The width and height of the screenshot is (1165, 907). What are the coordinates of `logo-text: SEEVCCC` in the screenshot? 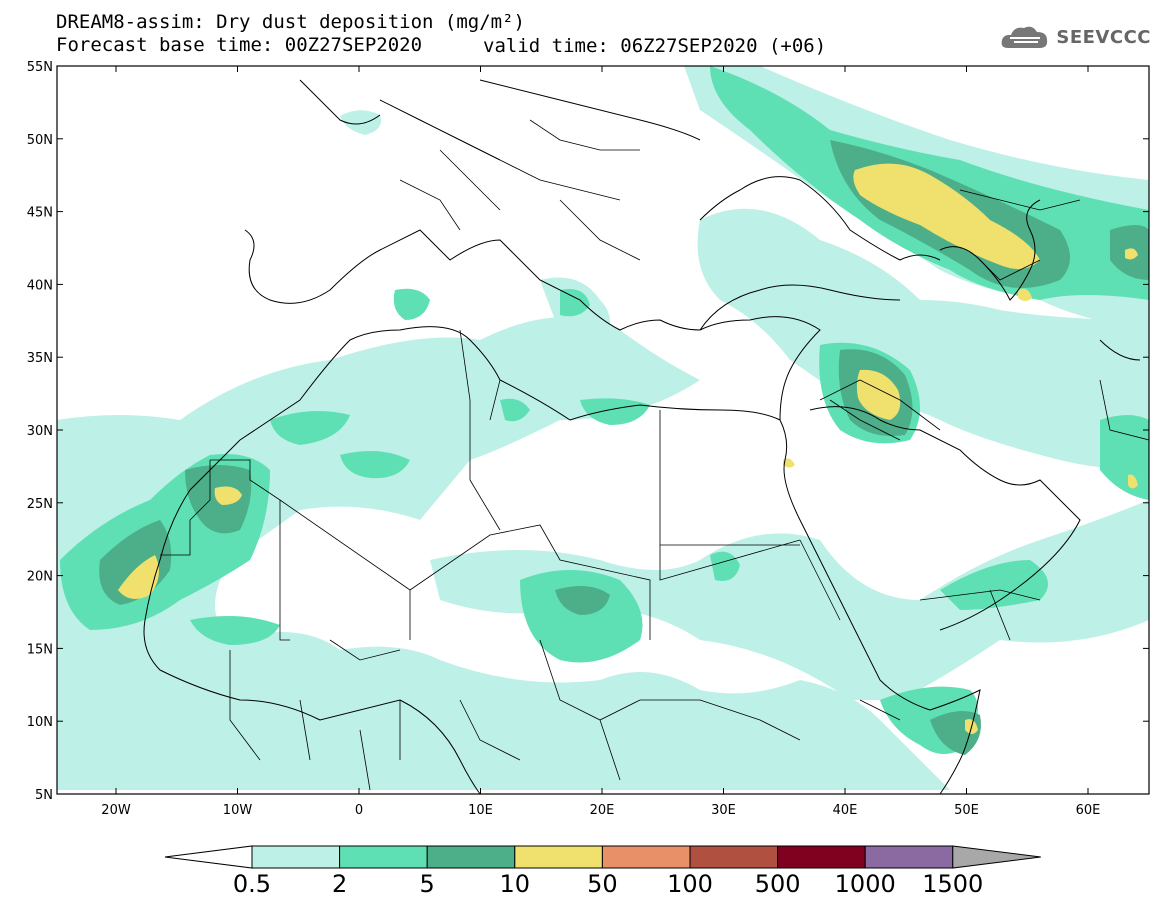 It's located at (1103, 37).